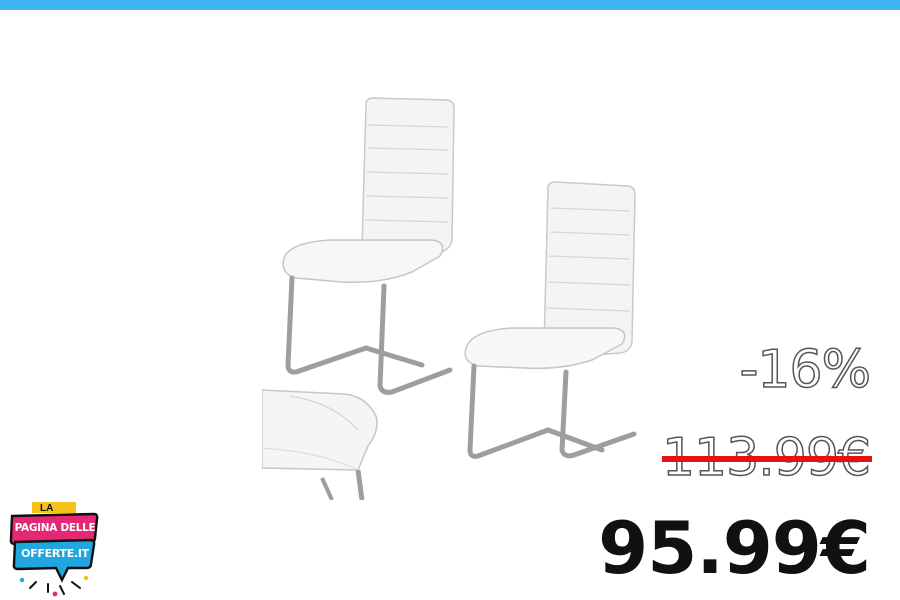 The image size is (900, 600). Describe the element at coordinates (805, 370) in the screenshot. I see `discount-percentage: -16%` at that location.